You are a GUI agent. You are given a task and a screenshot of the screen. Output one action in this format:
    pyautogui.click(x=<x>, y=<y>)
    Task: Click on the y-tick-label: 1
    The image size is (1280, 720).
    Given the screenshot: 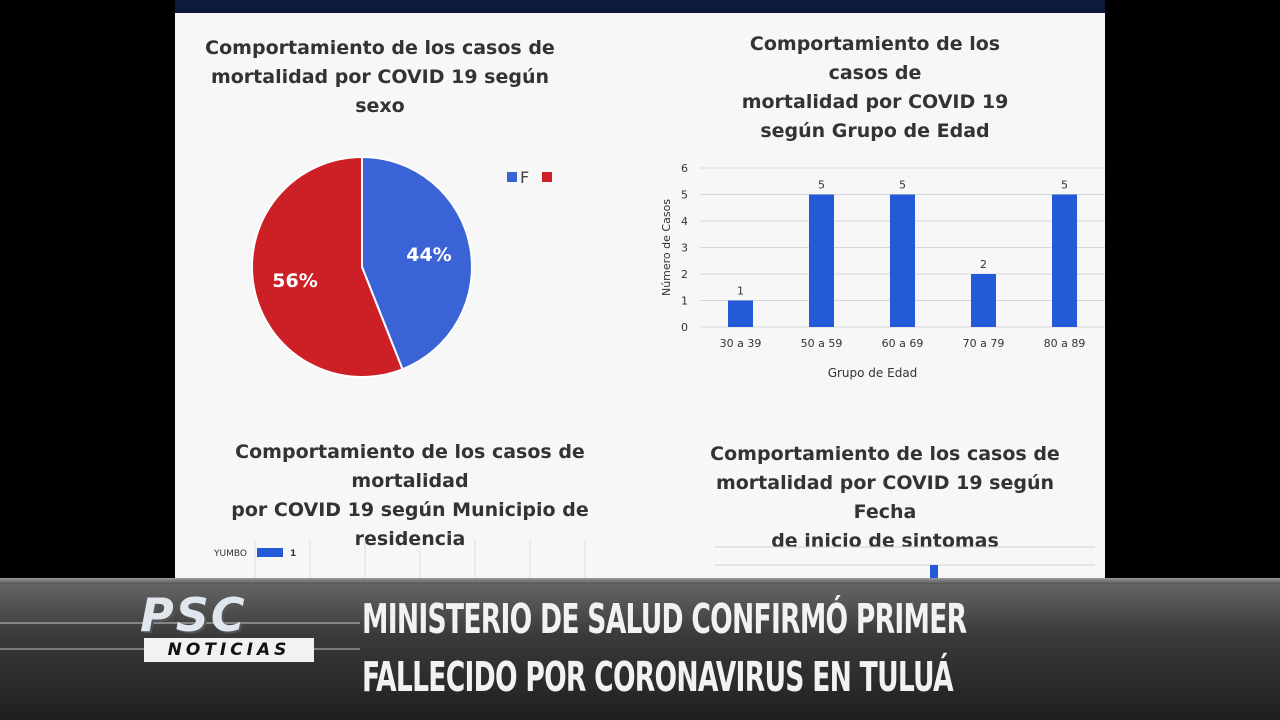 What is the action you would take?
    pyautogui.click(x=684, y=301)
    